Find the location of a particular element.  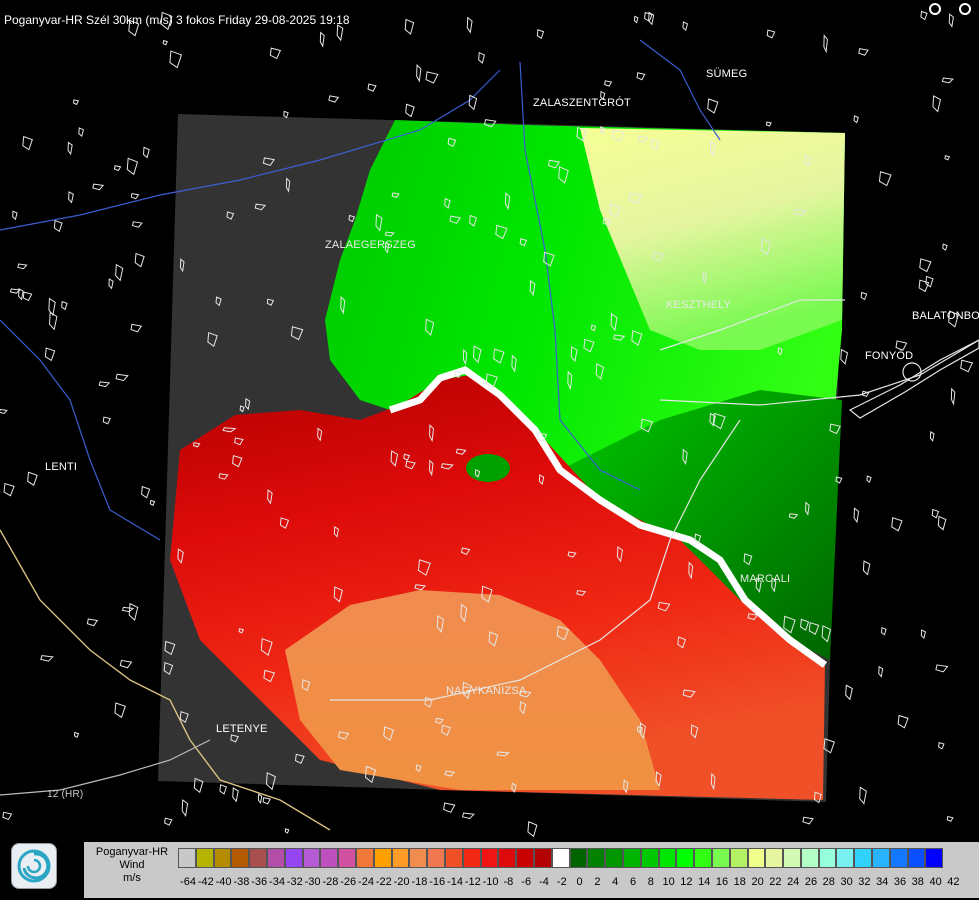

logo-swirl-icon is located at coordinates (34, 866).